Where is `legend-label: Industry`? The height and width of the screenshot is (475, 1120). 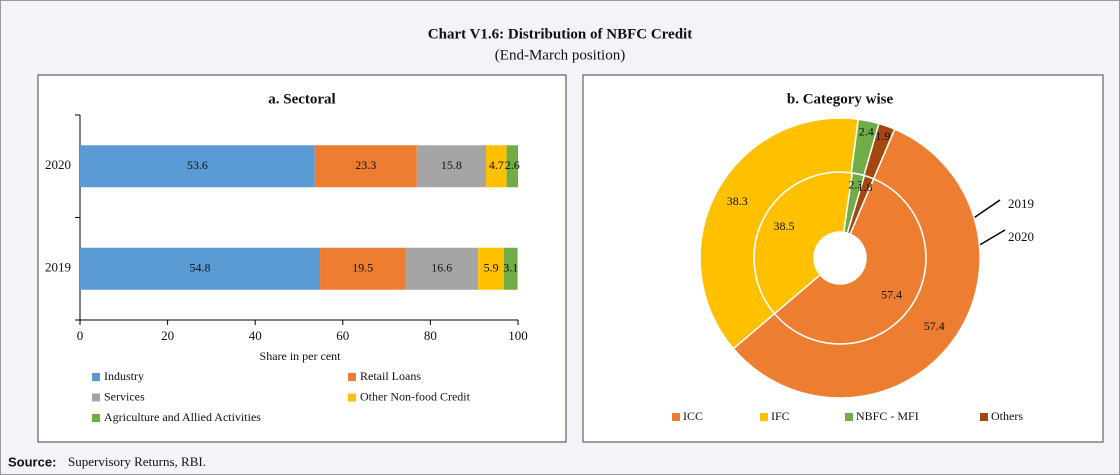 legend-label: Industry is located at coordinates (124, 376).